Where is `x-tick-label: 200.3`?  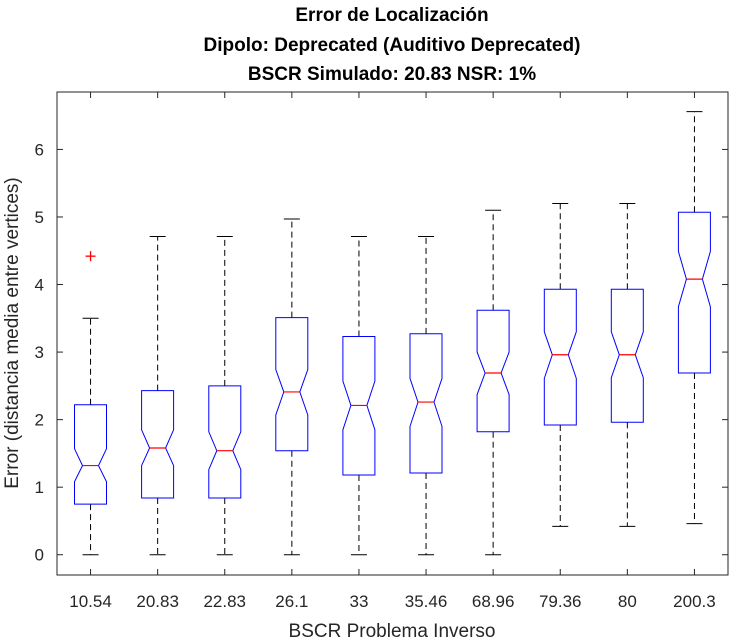 x-tick-label: 200.3 is located at coordinates (694, 601).